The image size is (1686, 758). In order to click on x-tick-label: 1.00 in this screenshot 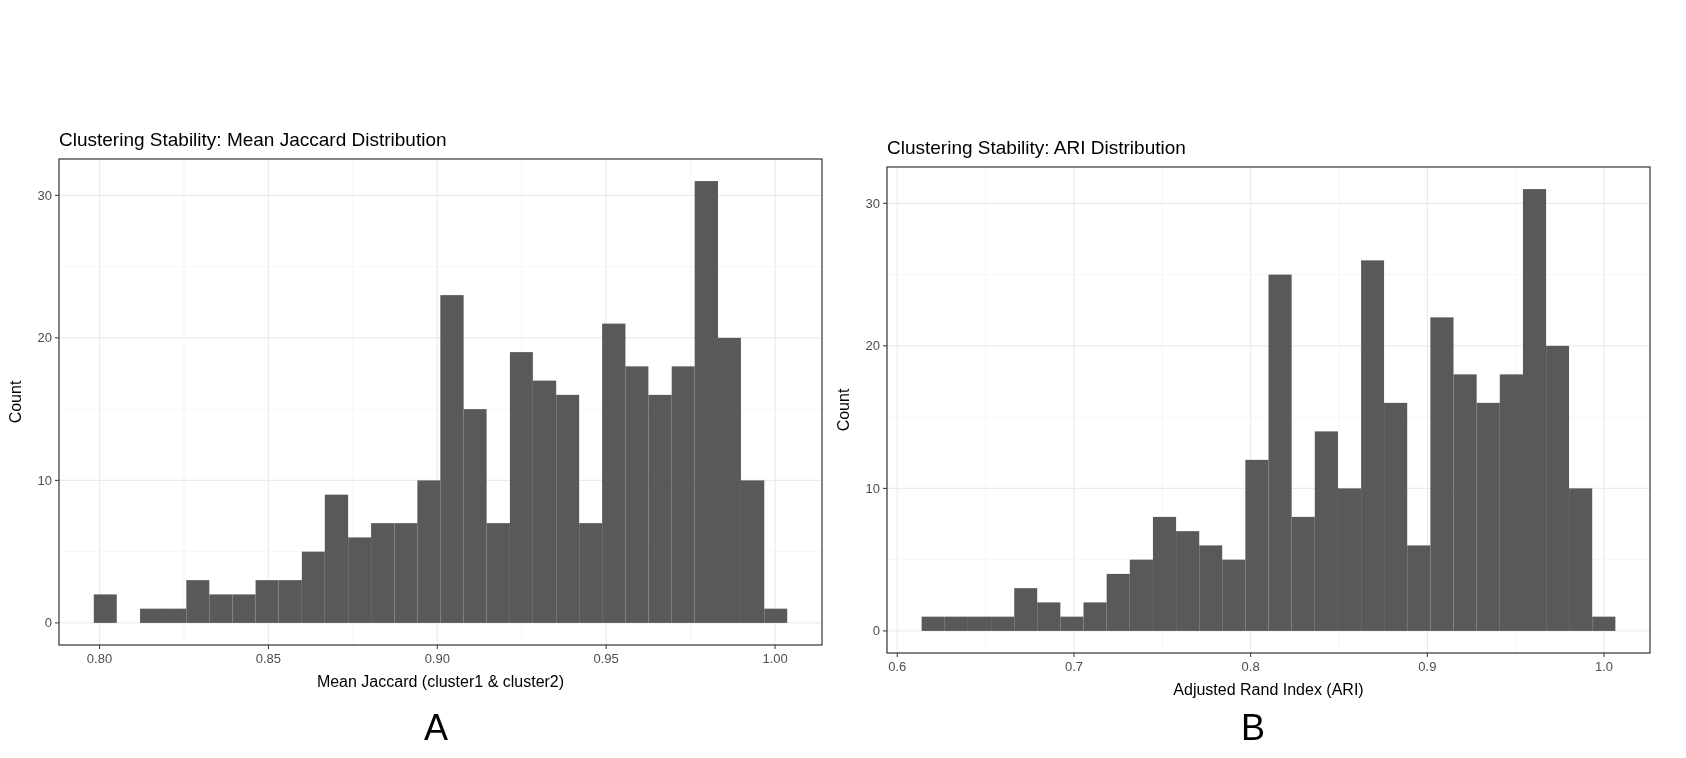, I will do `click(775, 658)`.